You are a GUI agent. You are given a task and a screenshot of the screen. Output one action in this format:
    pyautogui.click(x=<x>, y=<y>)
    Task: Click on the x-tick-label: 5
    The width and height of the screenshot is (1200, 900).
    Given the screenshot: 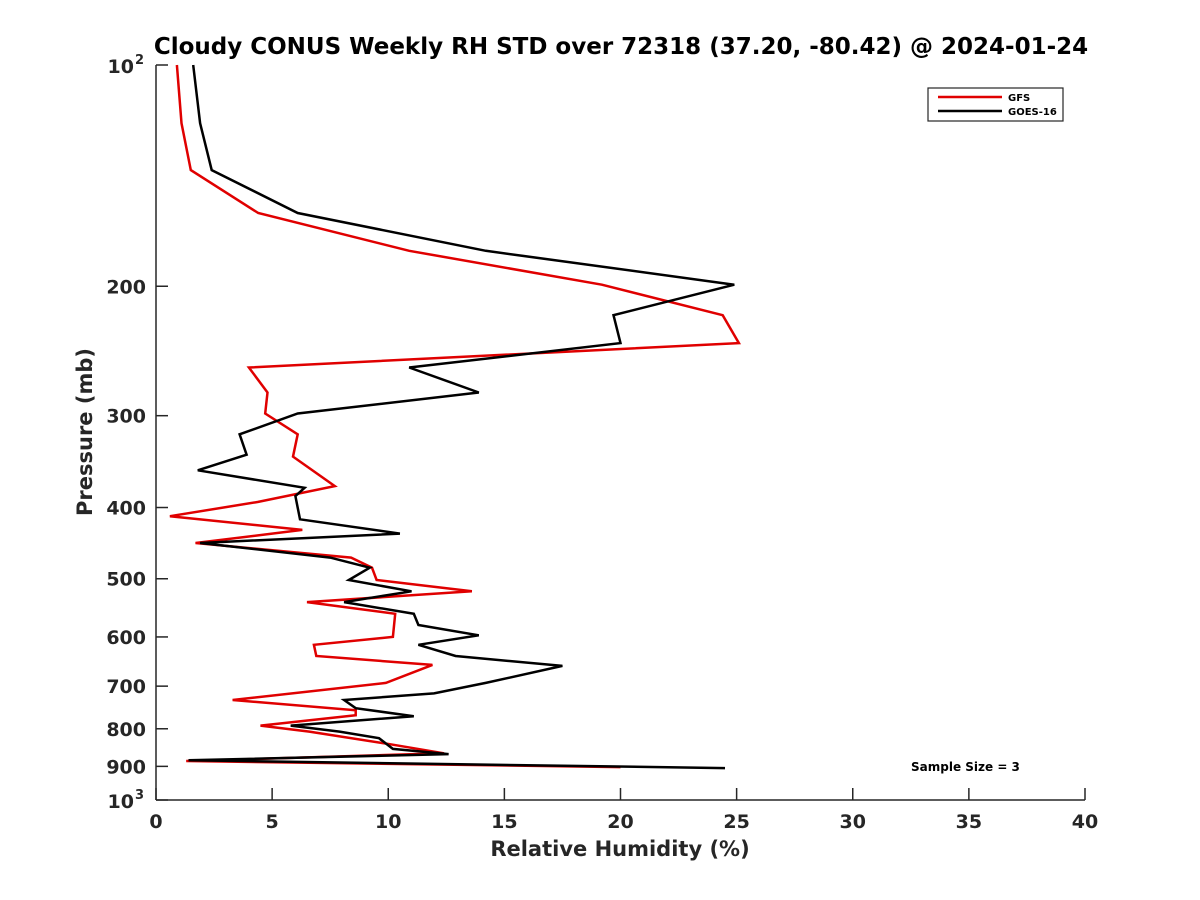 What is the action you would take?
    pyautogui.click(x=272, y=822)
    